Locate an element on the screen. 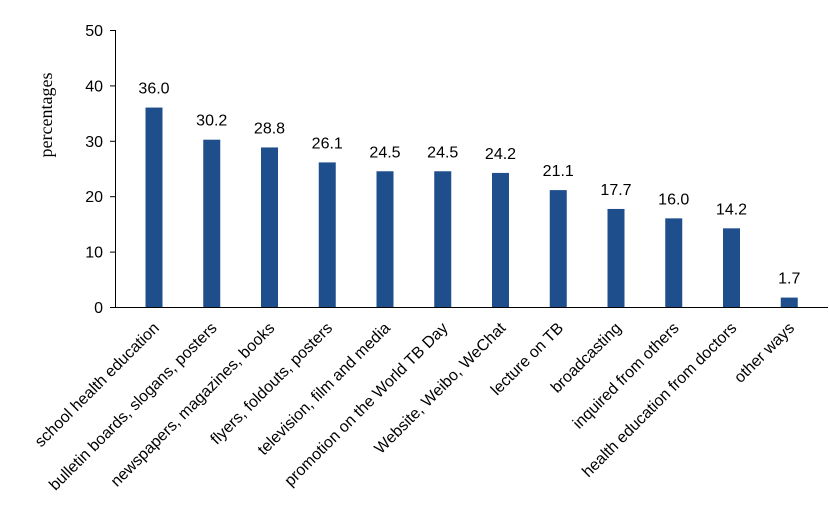  y-tick-label: 0 is located at coordinates (98, 308).